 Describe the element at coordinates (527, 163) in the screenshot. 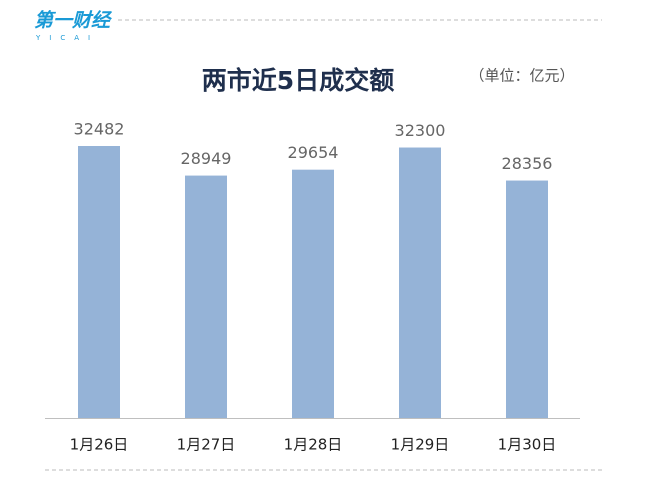

I see `value-label: 28356` at that location.